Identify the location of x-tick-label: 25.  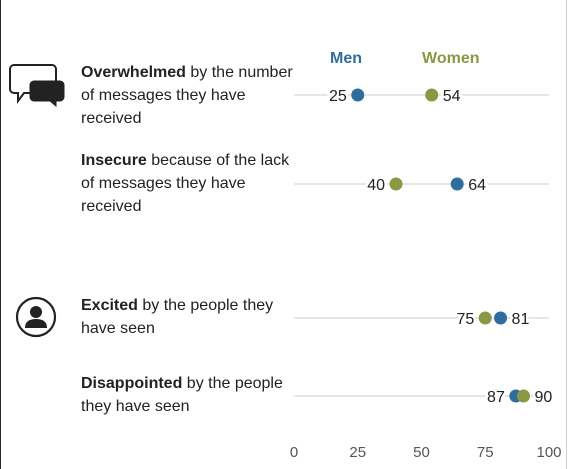
(357, 452).